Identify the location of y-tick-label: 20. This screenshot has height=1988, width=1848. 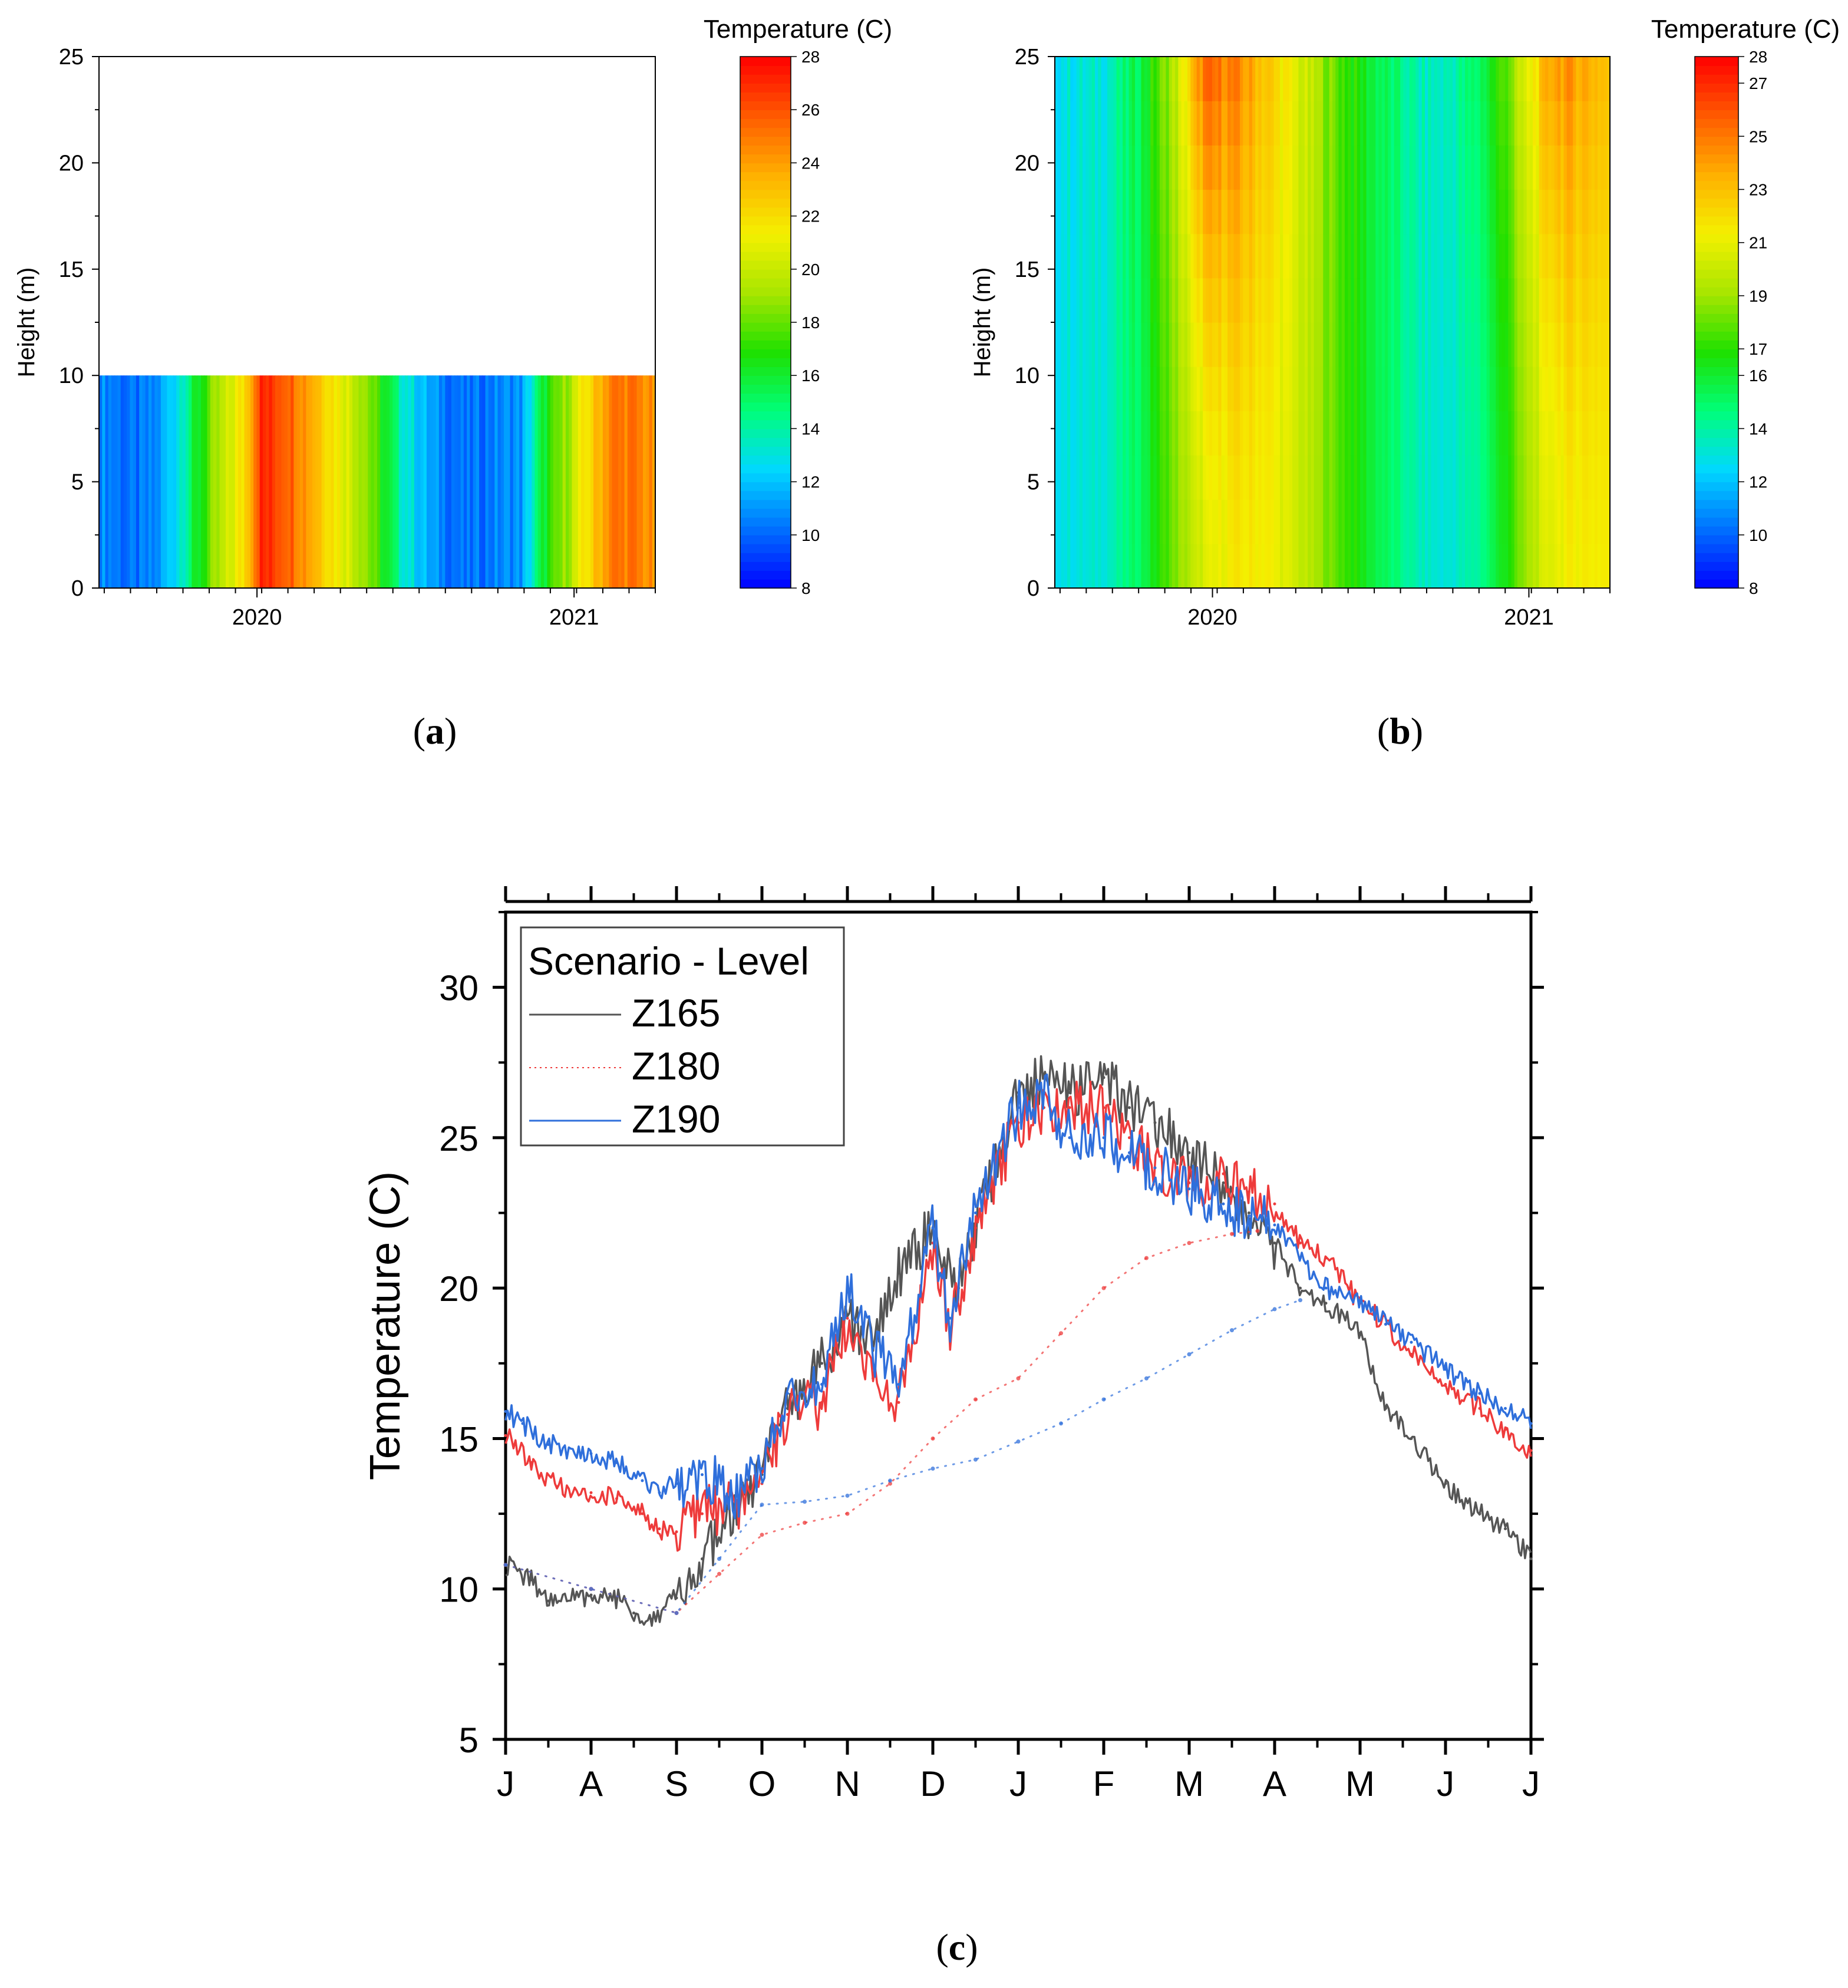
(1027, 163).